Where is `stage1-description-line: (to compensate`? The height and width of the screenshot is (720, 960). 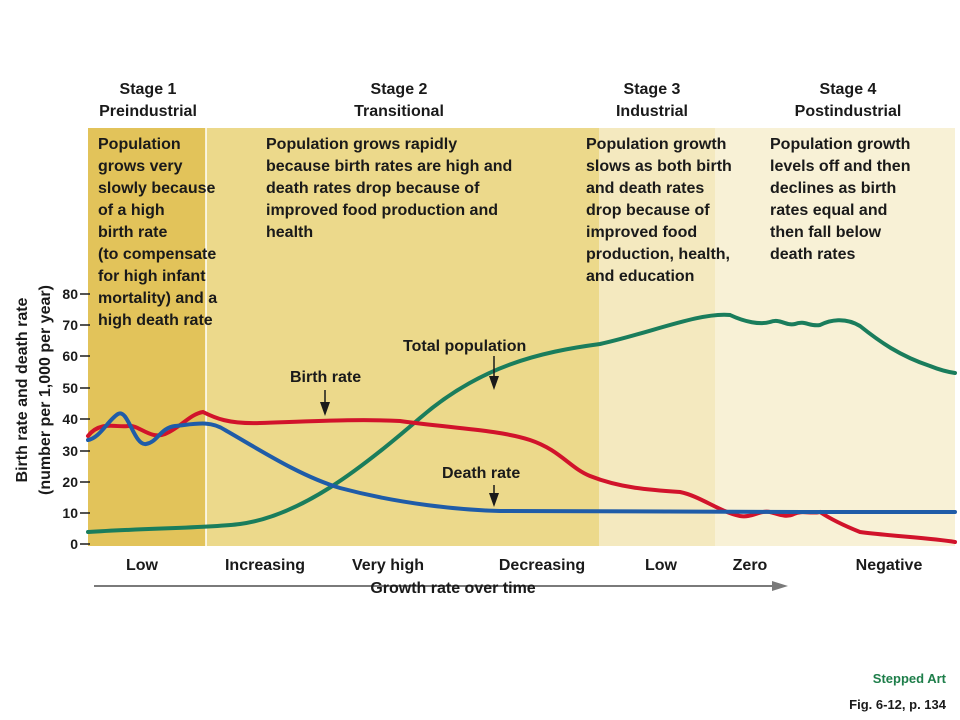
stage1-description-line: (to compensate is located at coordinates (157, 254).